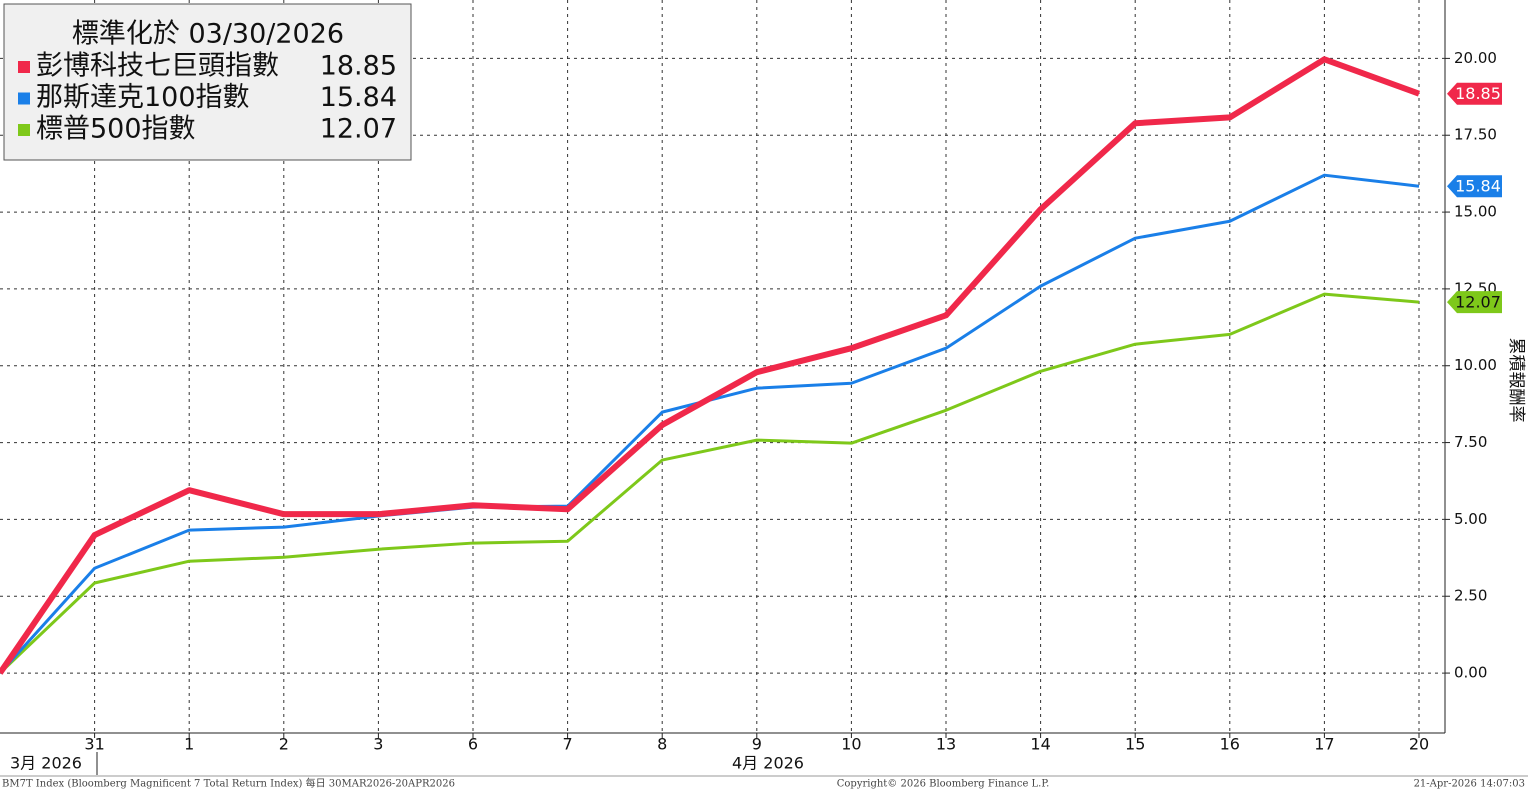 The width and height of the screenshot is (1528, 791). What do you see at coordinates (943, 784) in the screenshot?
I see `footer-center: Copyright© 2026 Bloomberg Finance L.P.` at bounding box center [943, 784].